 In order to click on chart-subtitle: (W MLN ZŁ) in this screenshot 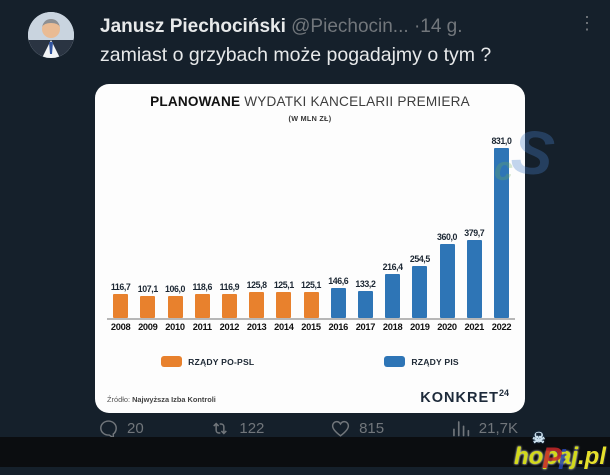, I will do `click(310, 118)`.